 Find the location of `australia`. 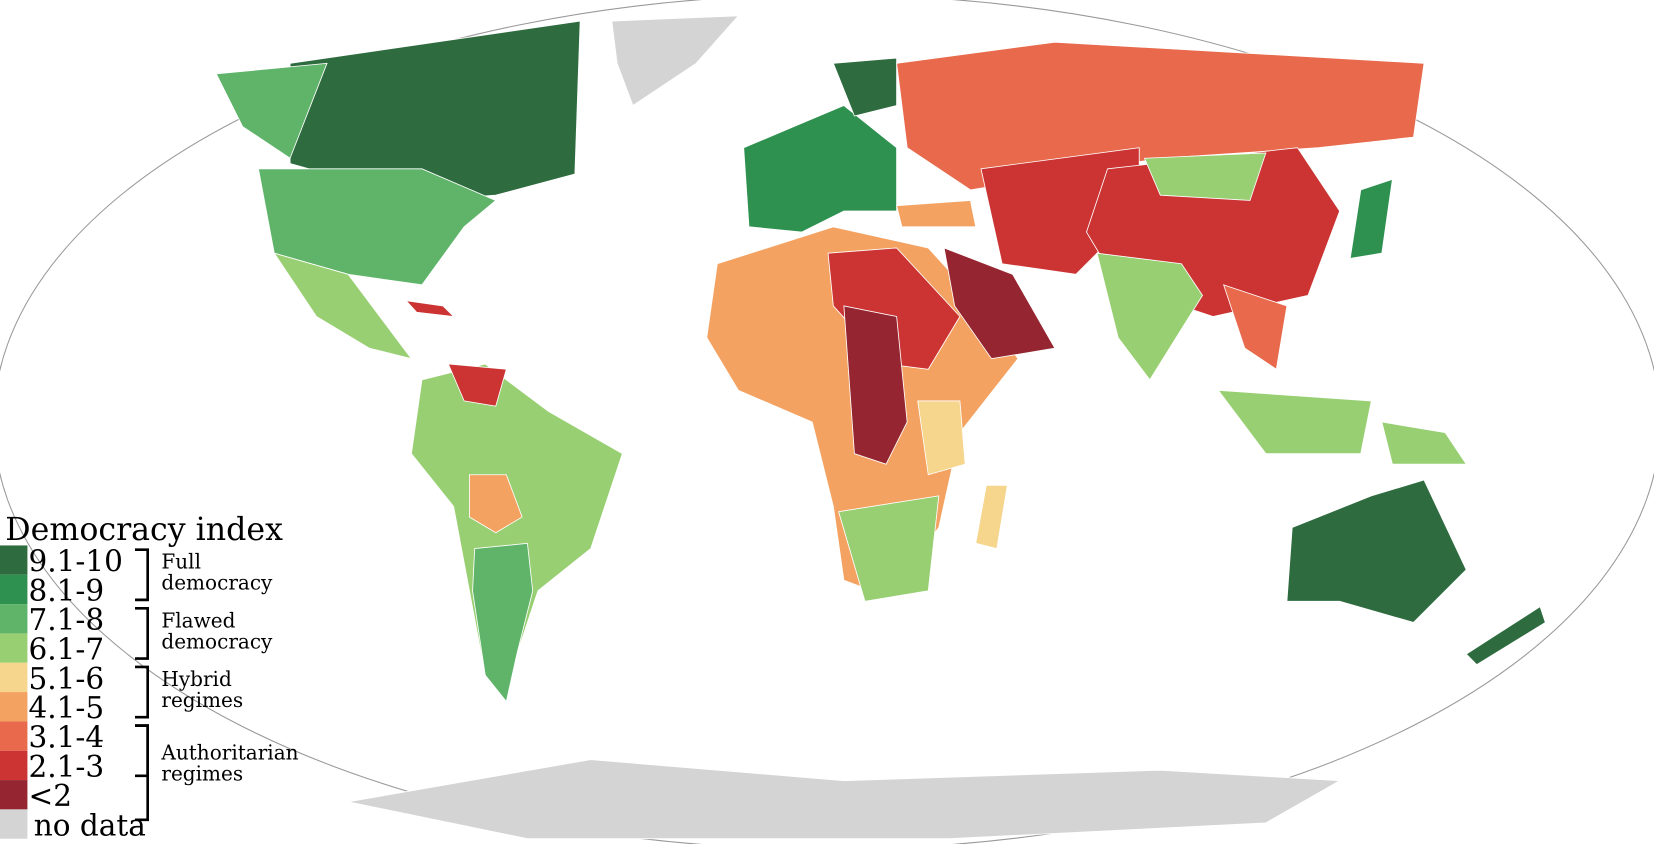

australia is located at coordinates (1376, 551).